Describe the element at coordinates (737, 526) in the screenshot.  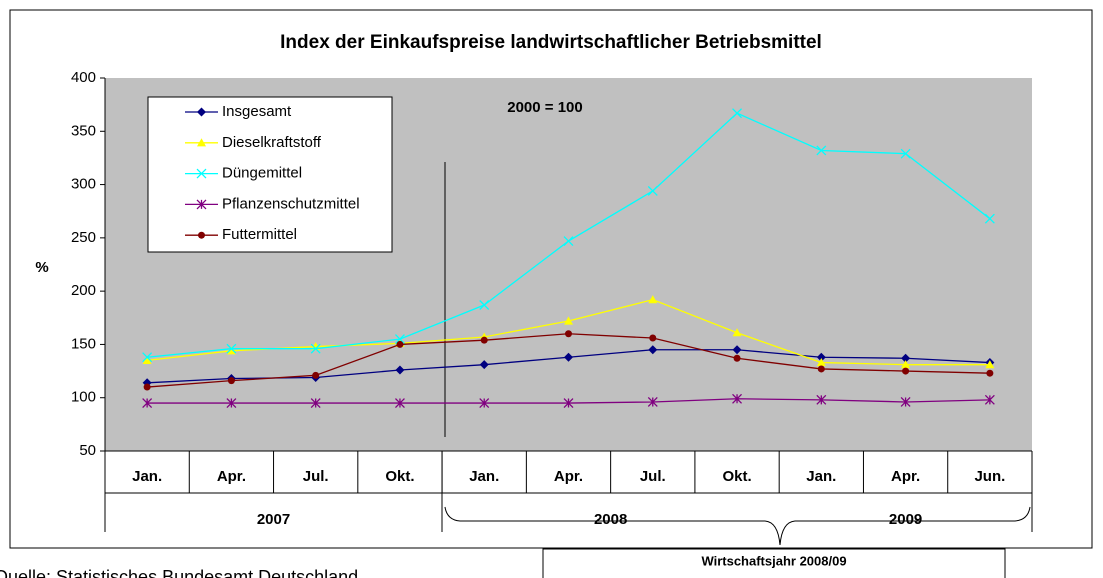
I see `brace` at that location.